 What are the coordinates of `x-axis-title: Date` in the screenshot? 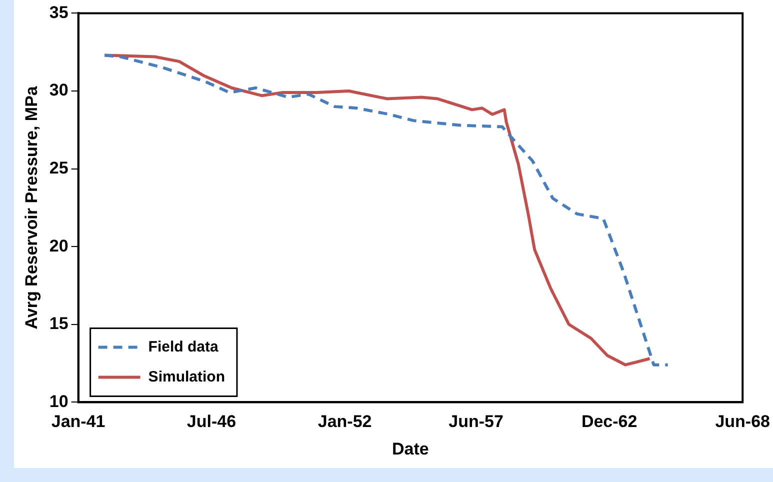 It's located at (410, 448).